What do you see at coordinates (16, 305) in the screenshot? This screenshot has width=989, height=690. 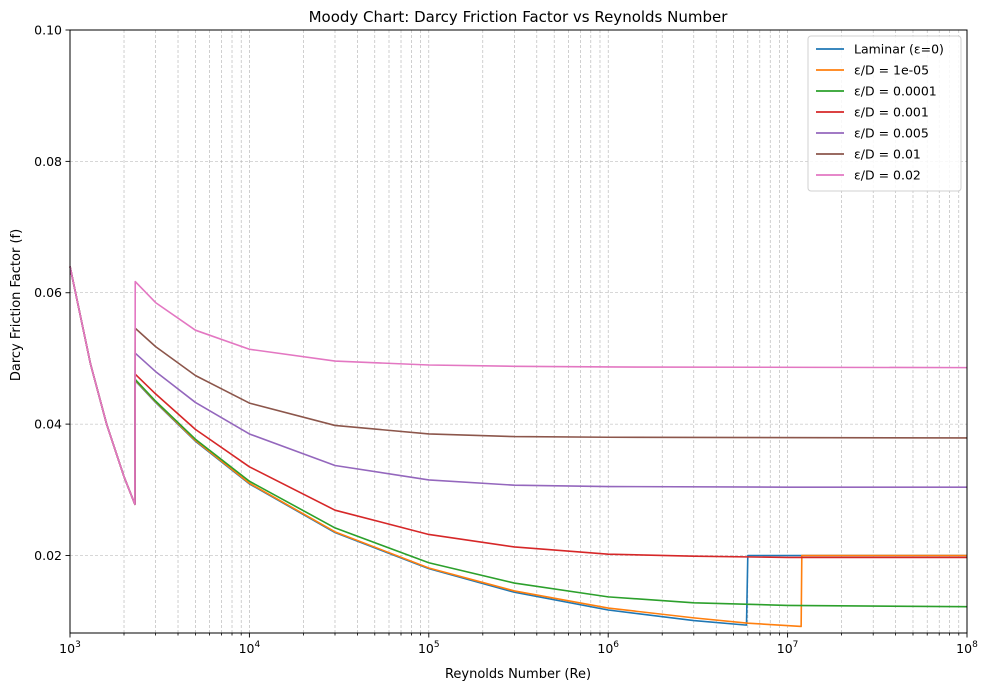 I see `y-axis-label: Darcy Friction Factor (f)` at bounding box center [16, 305].